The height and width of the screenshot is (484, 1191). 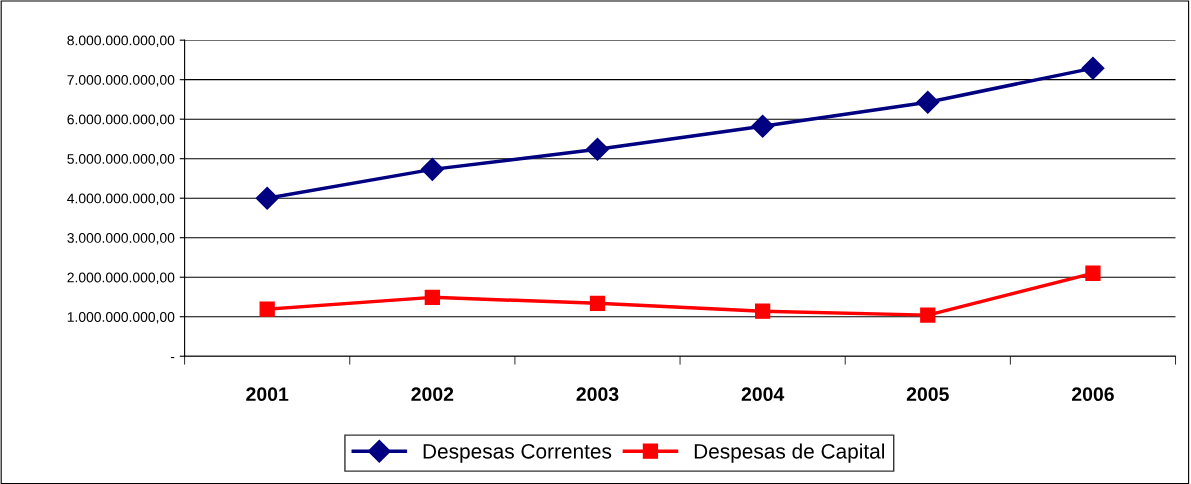 What do you see at coordinates (121, 239) in the screenshot?
I see `y-tick-label: 3.000.000.000,00` at bounding box center [121, 239].